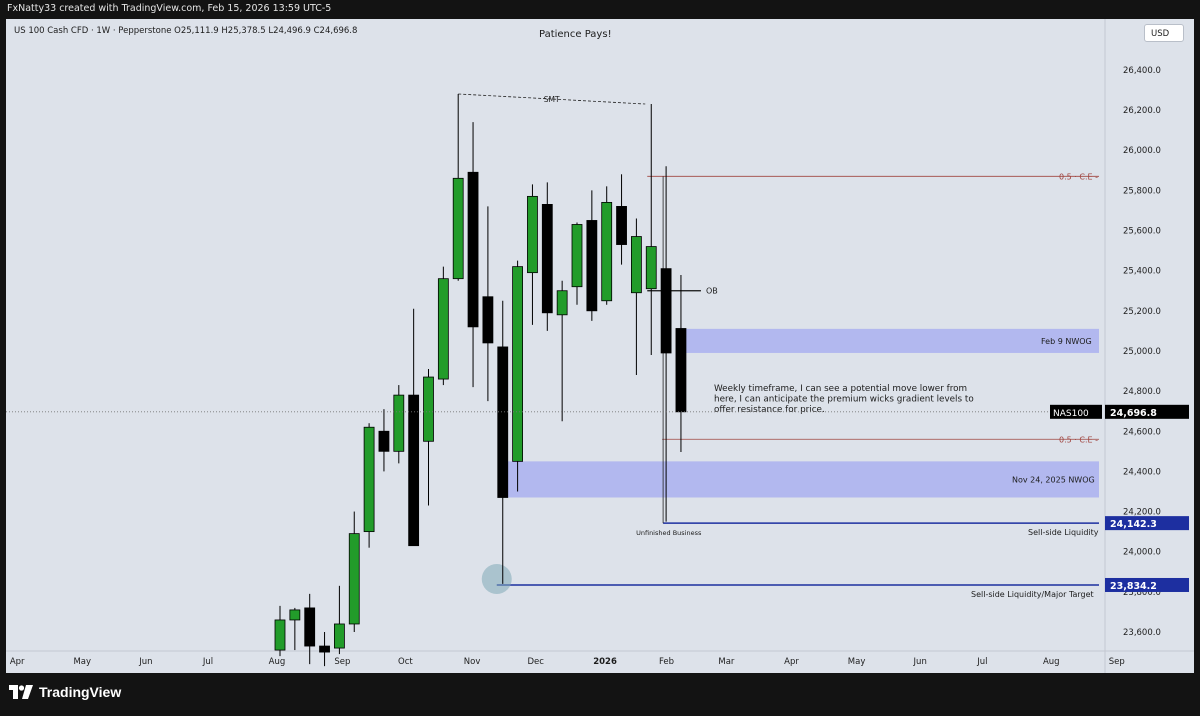 The image size is (1200, 716). Describe the element at coordinates (1142, 593) in the screenshot. I see `price-axis-tick: 23,800.0` at that location.